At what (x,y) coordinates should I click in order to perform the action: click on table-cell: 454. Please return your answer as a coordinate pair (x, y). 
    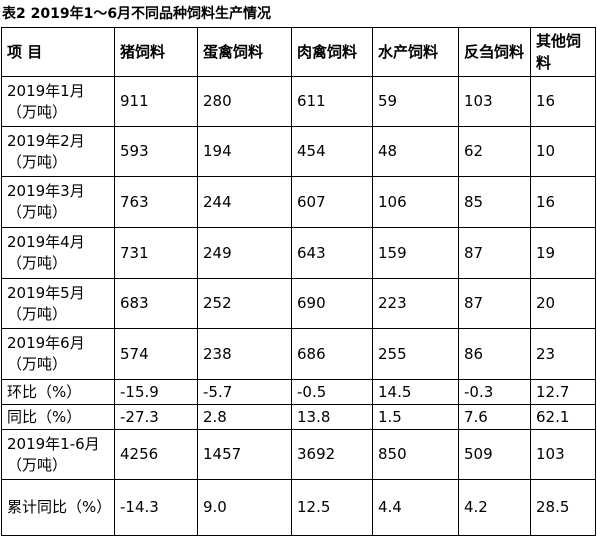
    Looking at the image, I should click on (332, 151).